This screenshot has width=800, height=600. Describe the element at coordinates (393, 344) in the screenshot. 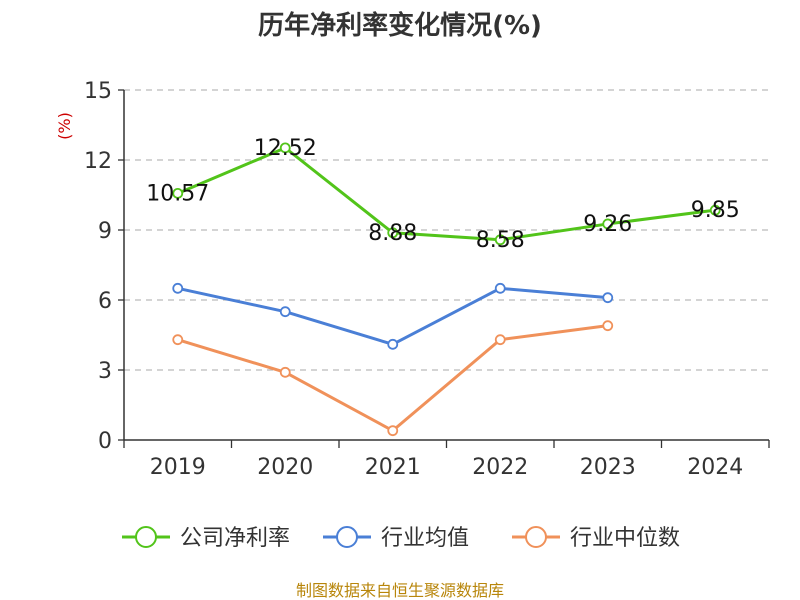

I see `point-1-2021` at that location.